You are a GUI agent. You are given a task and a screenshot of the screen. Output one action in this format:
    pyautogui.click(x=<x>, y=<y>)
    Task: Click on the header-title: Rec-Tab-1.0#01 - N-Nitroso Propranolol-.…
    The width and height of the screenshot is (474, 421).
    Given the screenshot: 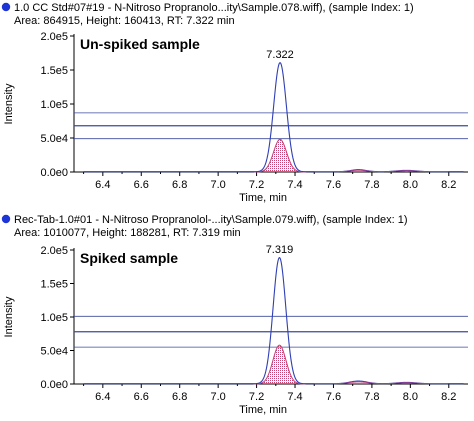 What is the action you would take?
    pyautogui.click(x=211, y=220)
    